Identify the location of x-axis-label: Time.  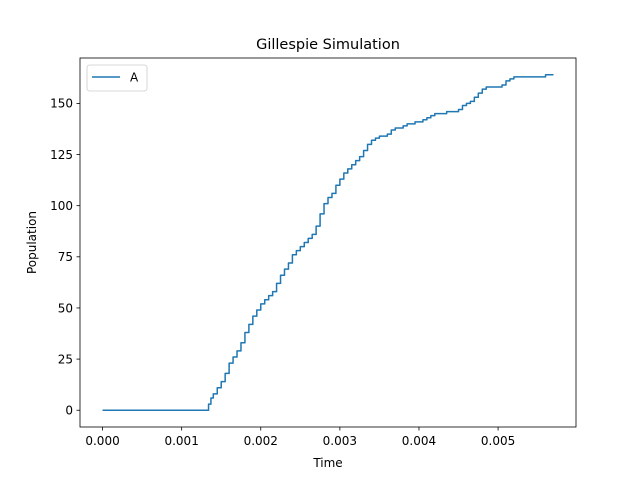
(327, 463).